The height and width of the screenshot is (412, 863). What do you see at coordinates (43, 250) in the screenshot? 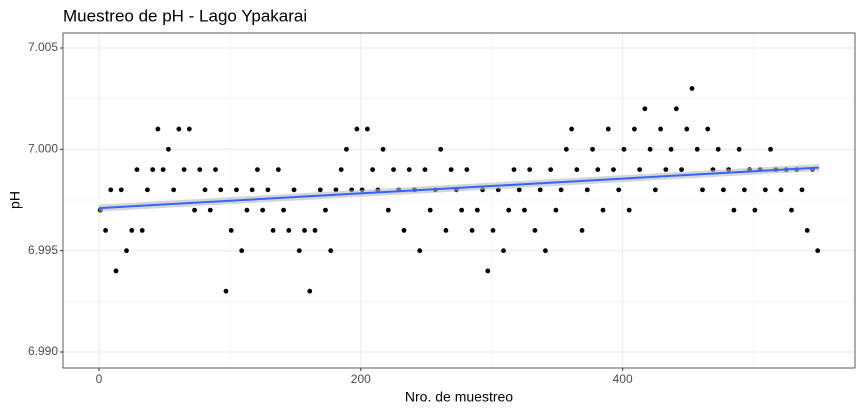
I see `y-tick-label: 6.995` at bounding box center [43, 250].